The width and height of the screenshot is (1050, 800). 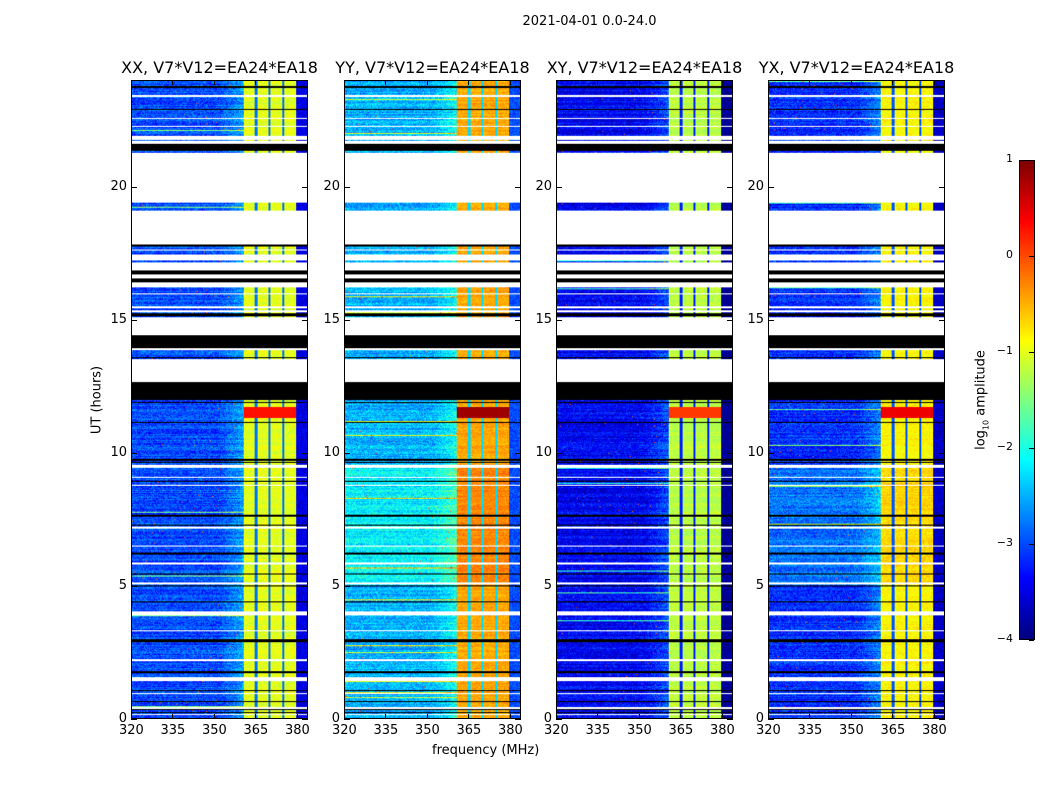 What do you see at coordinates (1009, 254) in the screenshot?
I see `colorbar-tick-label: 0` at bounding box center [1009, 254].